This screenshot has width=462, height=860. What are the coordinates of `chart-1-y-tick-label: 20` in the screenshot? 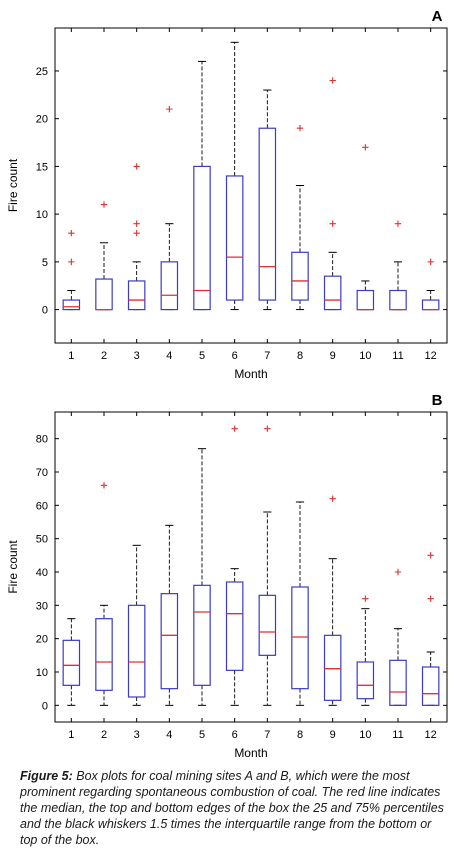 It's located at (42, 640).